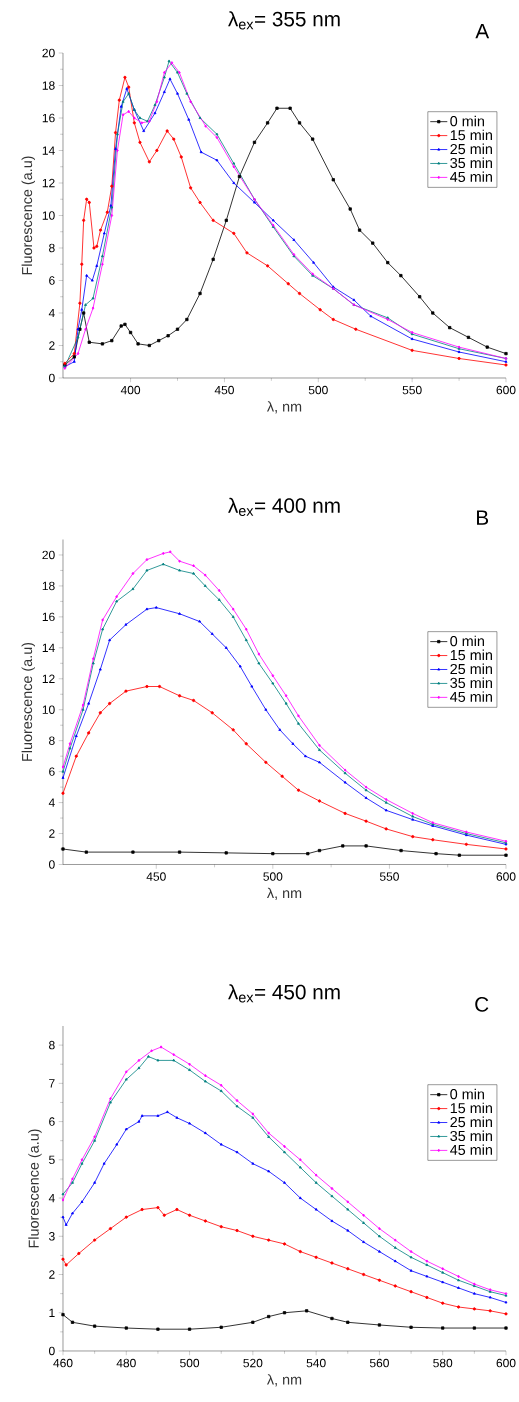  Describe the element at coordinates (130, 390) in the screenshot. I see `x-tick-label: 400` at that location.